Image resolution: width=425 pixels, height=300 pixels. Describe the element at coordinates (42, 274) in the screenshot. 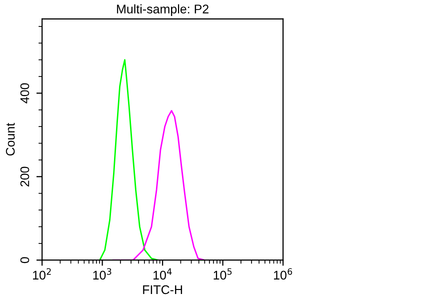

I see `x-tick-label: 10$^{2}$` at that location.